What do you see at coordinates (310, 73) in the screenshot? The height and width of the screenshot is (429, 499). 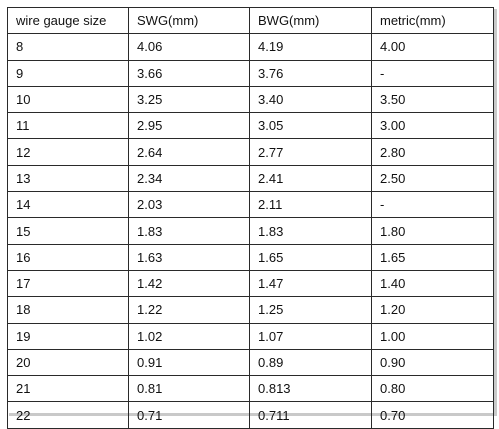 I see `cell-bwg: 3.76` at bounding box center [310, 73].